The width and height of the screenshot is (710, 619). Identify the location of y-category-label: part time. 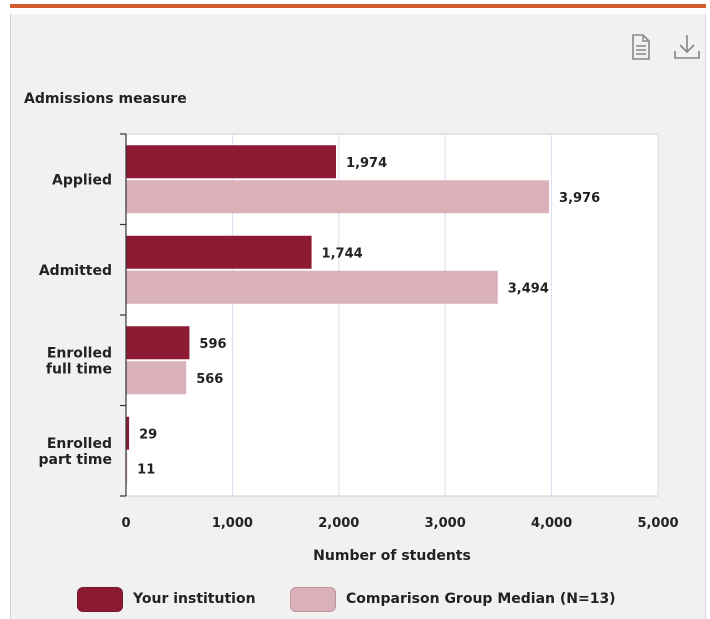
(75, 460).